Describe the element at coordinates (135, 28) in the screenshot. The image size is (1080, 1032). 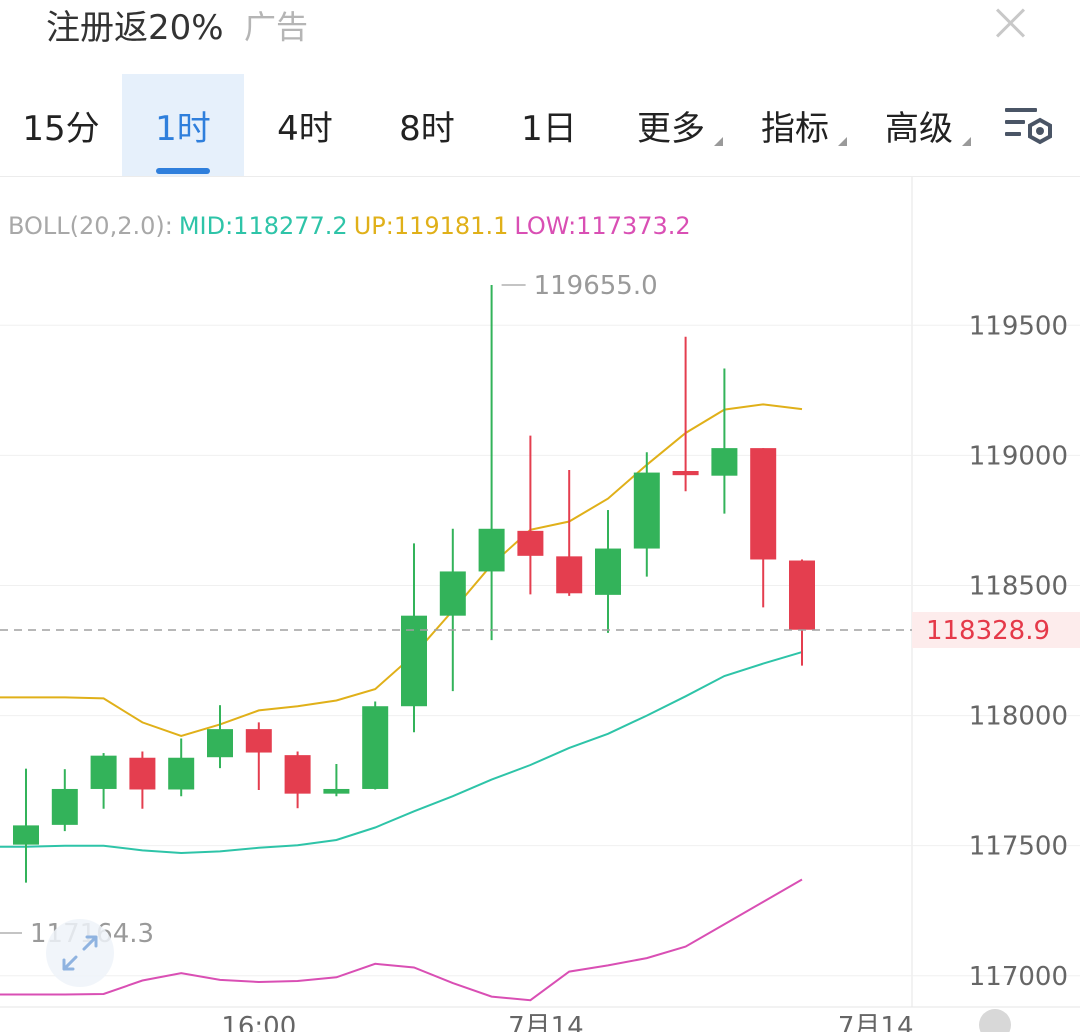
I see `ad-title: 注册返20%` at that location.